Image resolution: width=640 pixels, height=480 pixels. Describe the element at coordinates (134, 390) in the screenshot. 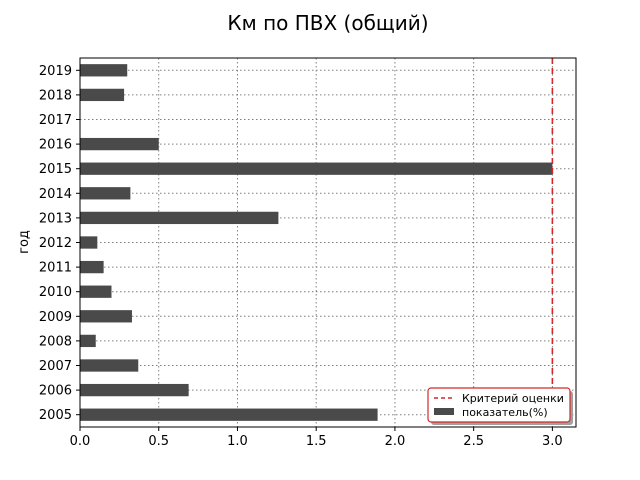

I see `bar-2006` at that location.